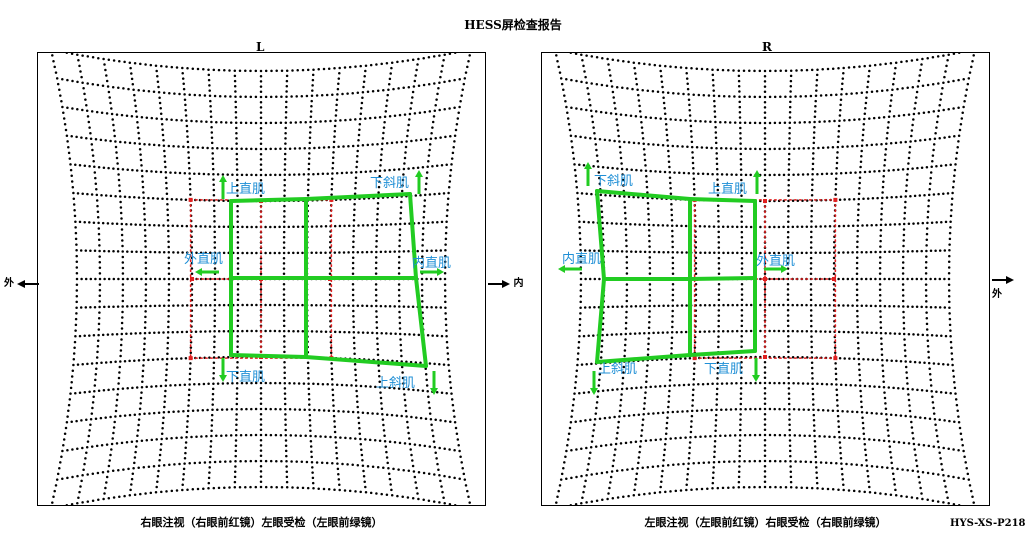 This screenshot has height=541, width=1026. Describe the element at coordinates (9, 283) in the screenshot. I see `outward-label: 外` at that location.